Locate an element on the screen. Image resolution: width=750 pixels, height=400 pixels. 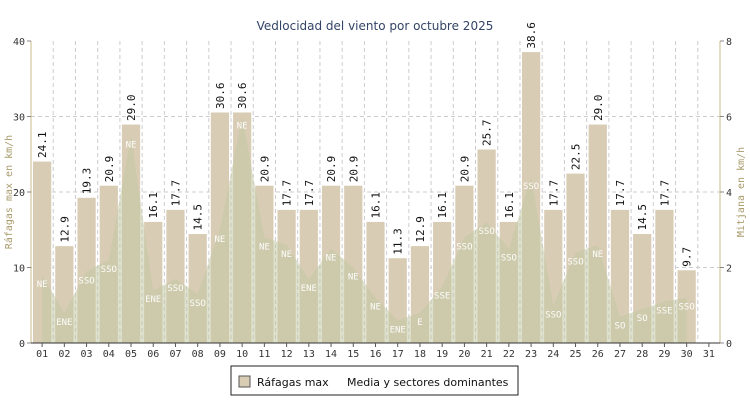
bar-data-label: 38.6 is located at coordinates (531, 35).